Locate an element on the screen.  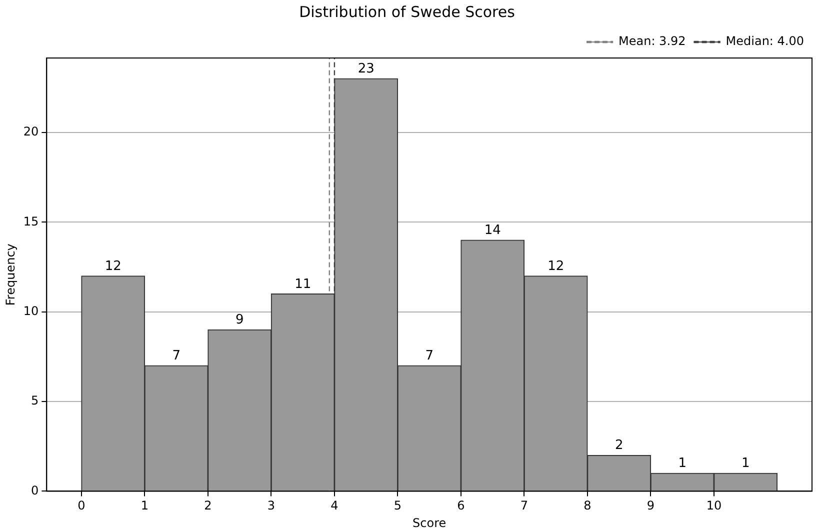
y-axis-title: Frequency is located at coordinates (10, 275).